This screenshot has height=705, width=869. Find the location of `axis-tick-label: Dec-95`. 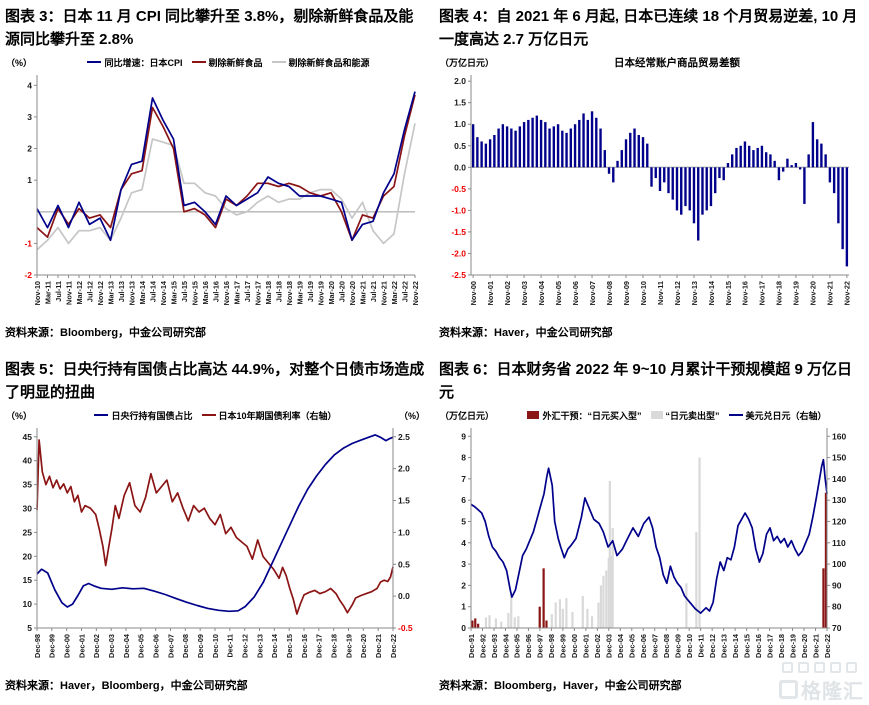

axis-tick-label: Dec-95 is located at coordinates (517, 646).